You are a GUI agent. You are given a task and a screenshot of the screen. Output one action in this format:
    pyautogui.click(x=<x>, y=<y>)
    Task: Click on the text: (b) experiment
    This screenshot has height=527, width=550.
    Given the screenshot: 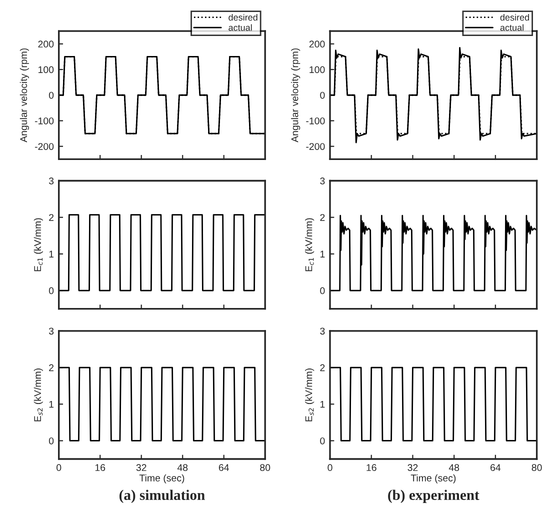 What is the action you would take?
    pyautogui.click(x=434, y=496)
    